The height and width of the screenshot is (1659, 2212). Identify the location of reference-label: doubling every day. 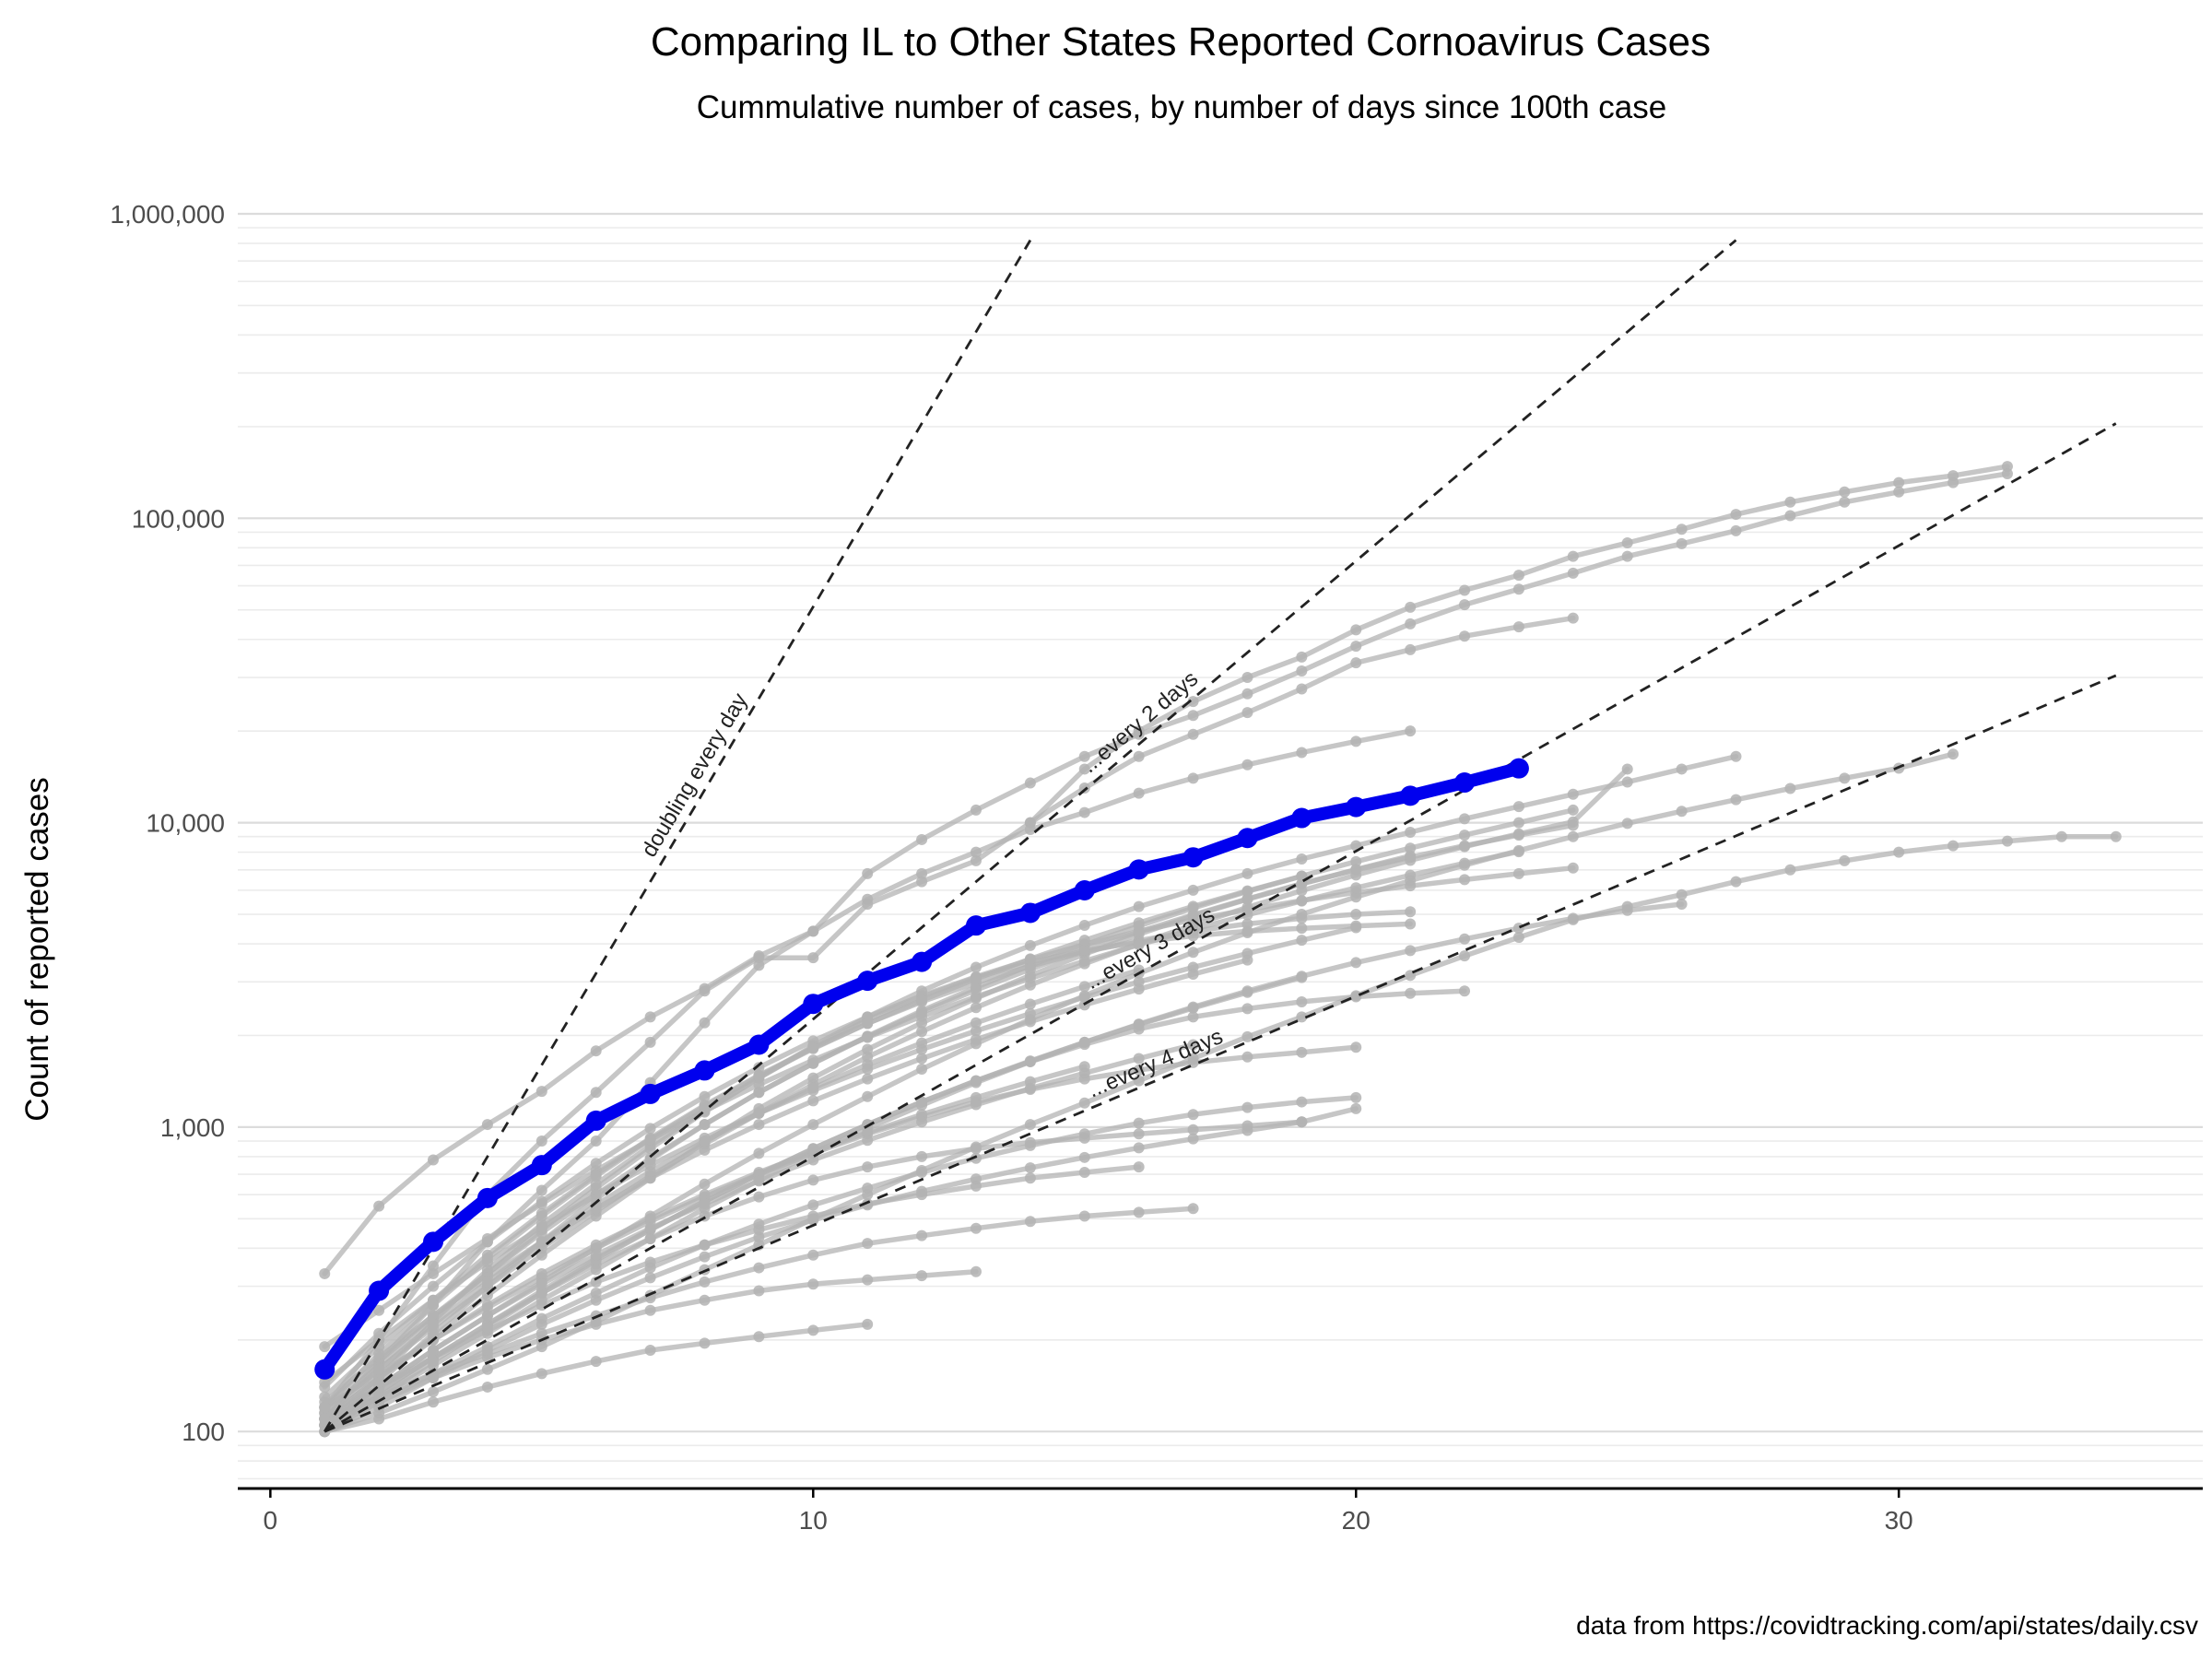
(695, 775).